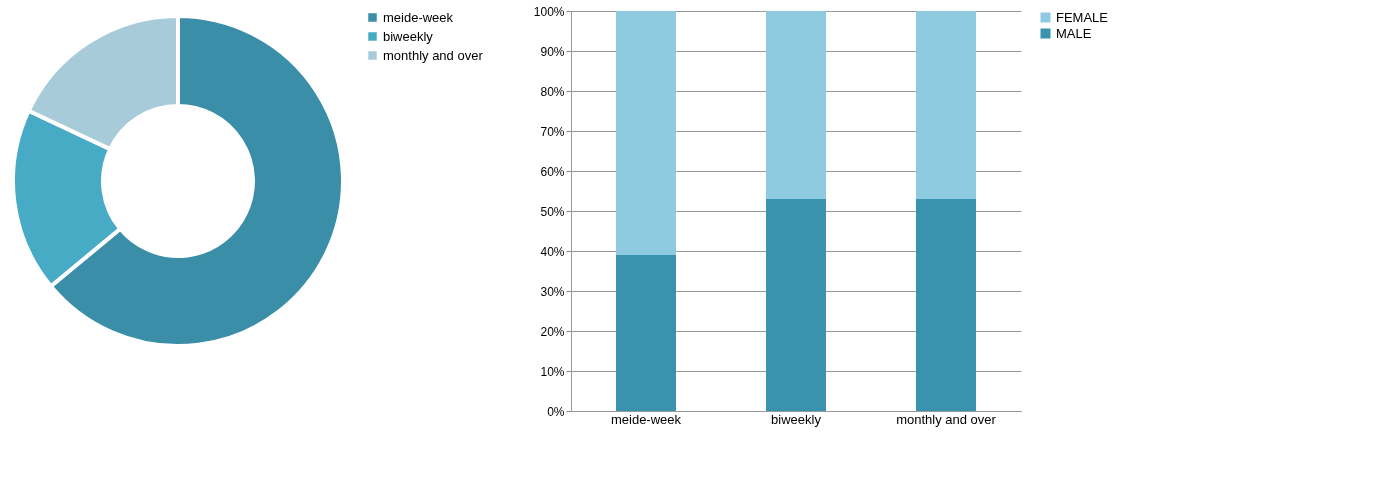 This screenshot has width=1382, height=485. Describe the element at coordinates (1074, 33) in the screenshot. I see `legend-label: MALE` at that location.